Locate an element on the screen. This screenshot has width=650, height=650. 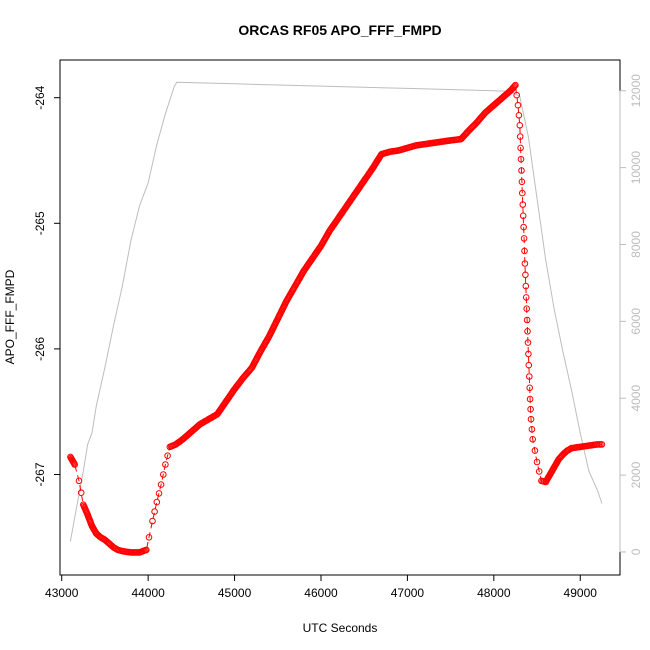
y2-axis: 0 2000 4000 6000 8000 10000 12000 is located at coordinates (631, 314).